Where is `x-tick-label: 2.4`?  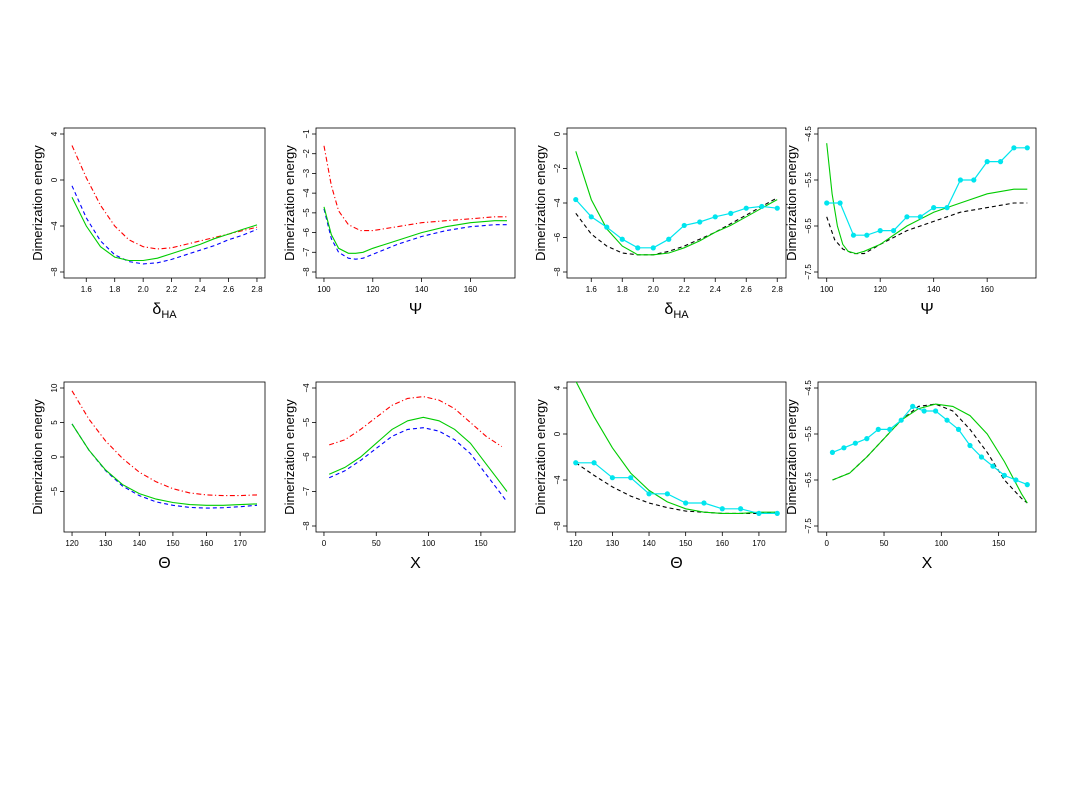
x-tick-label: 2.4 is located at coordinates (716, 289).